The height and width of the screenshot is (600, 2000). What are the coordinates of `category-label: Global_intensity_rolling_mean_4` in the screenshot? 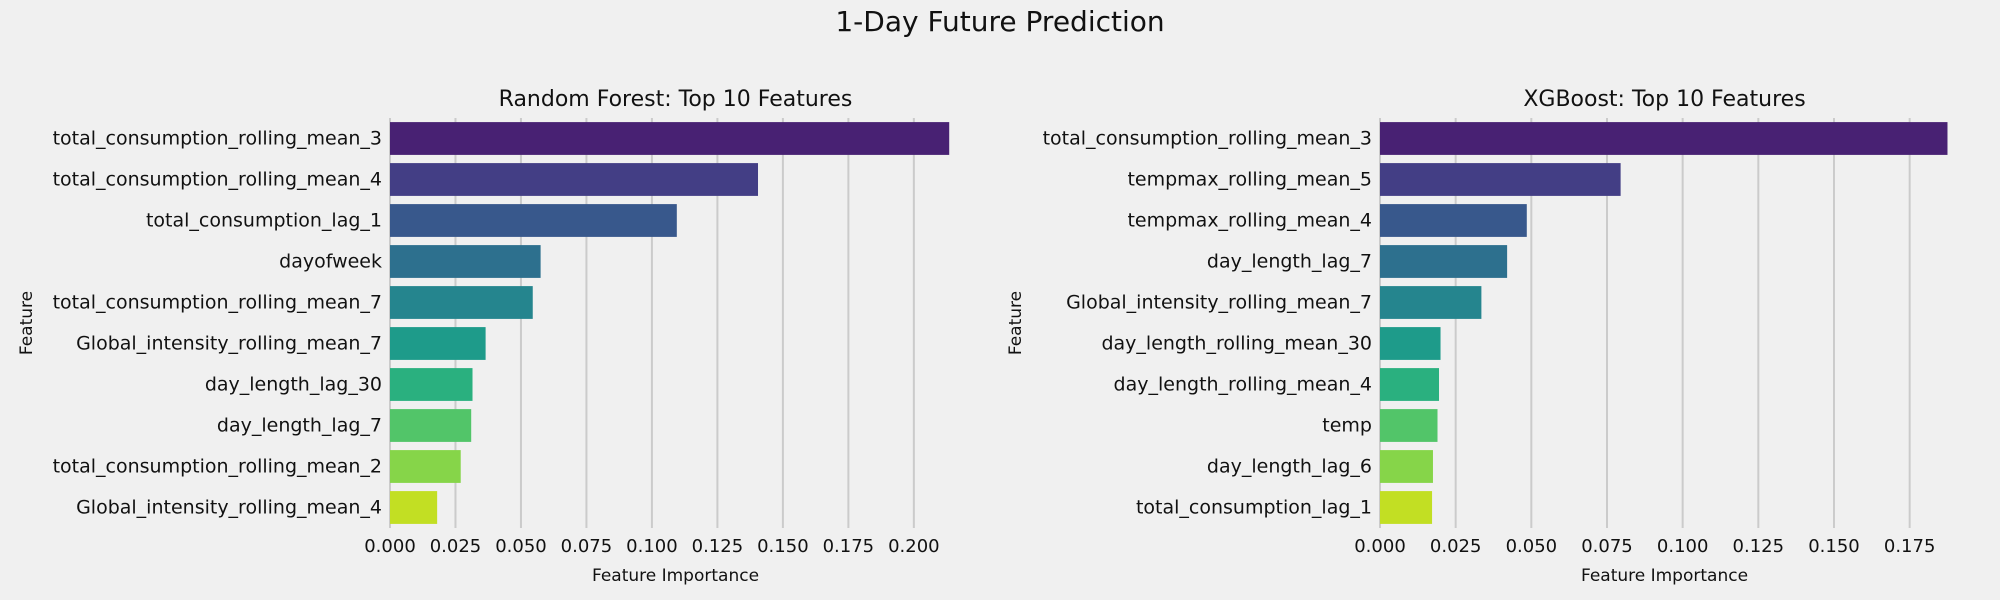 It's located at (229, 508).